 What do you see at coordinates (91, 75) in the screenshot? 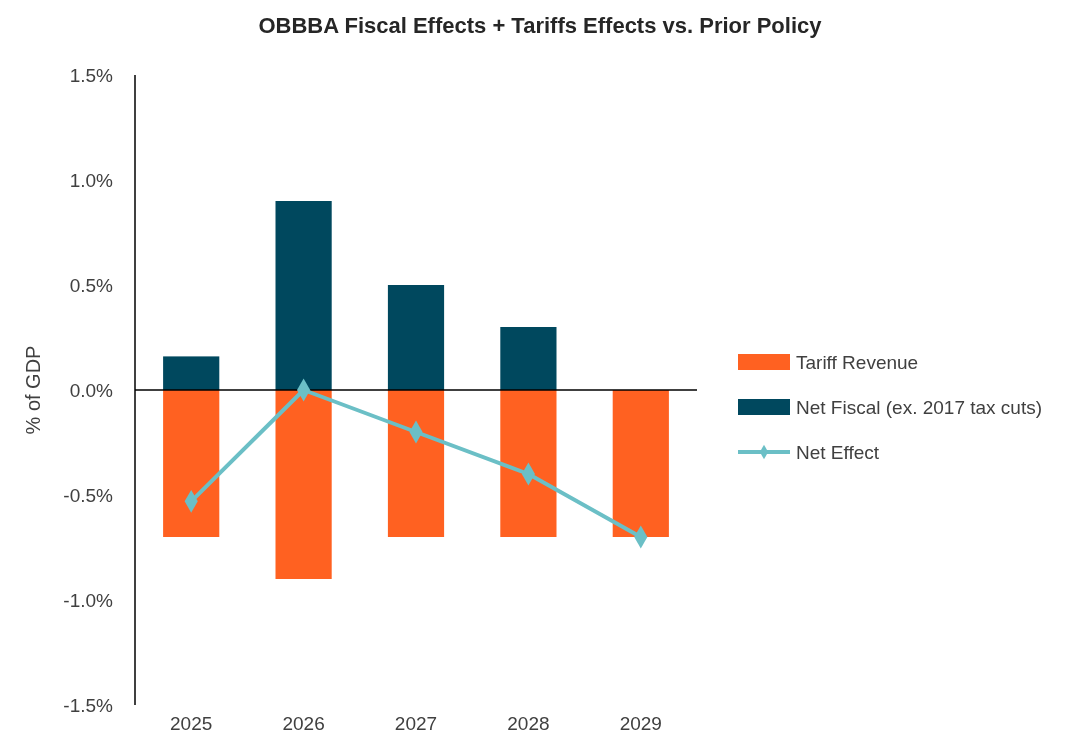
I see `y-tick-label: 1.5%` at bounding box center [91, 75].